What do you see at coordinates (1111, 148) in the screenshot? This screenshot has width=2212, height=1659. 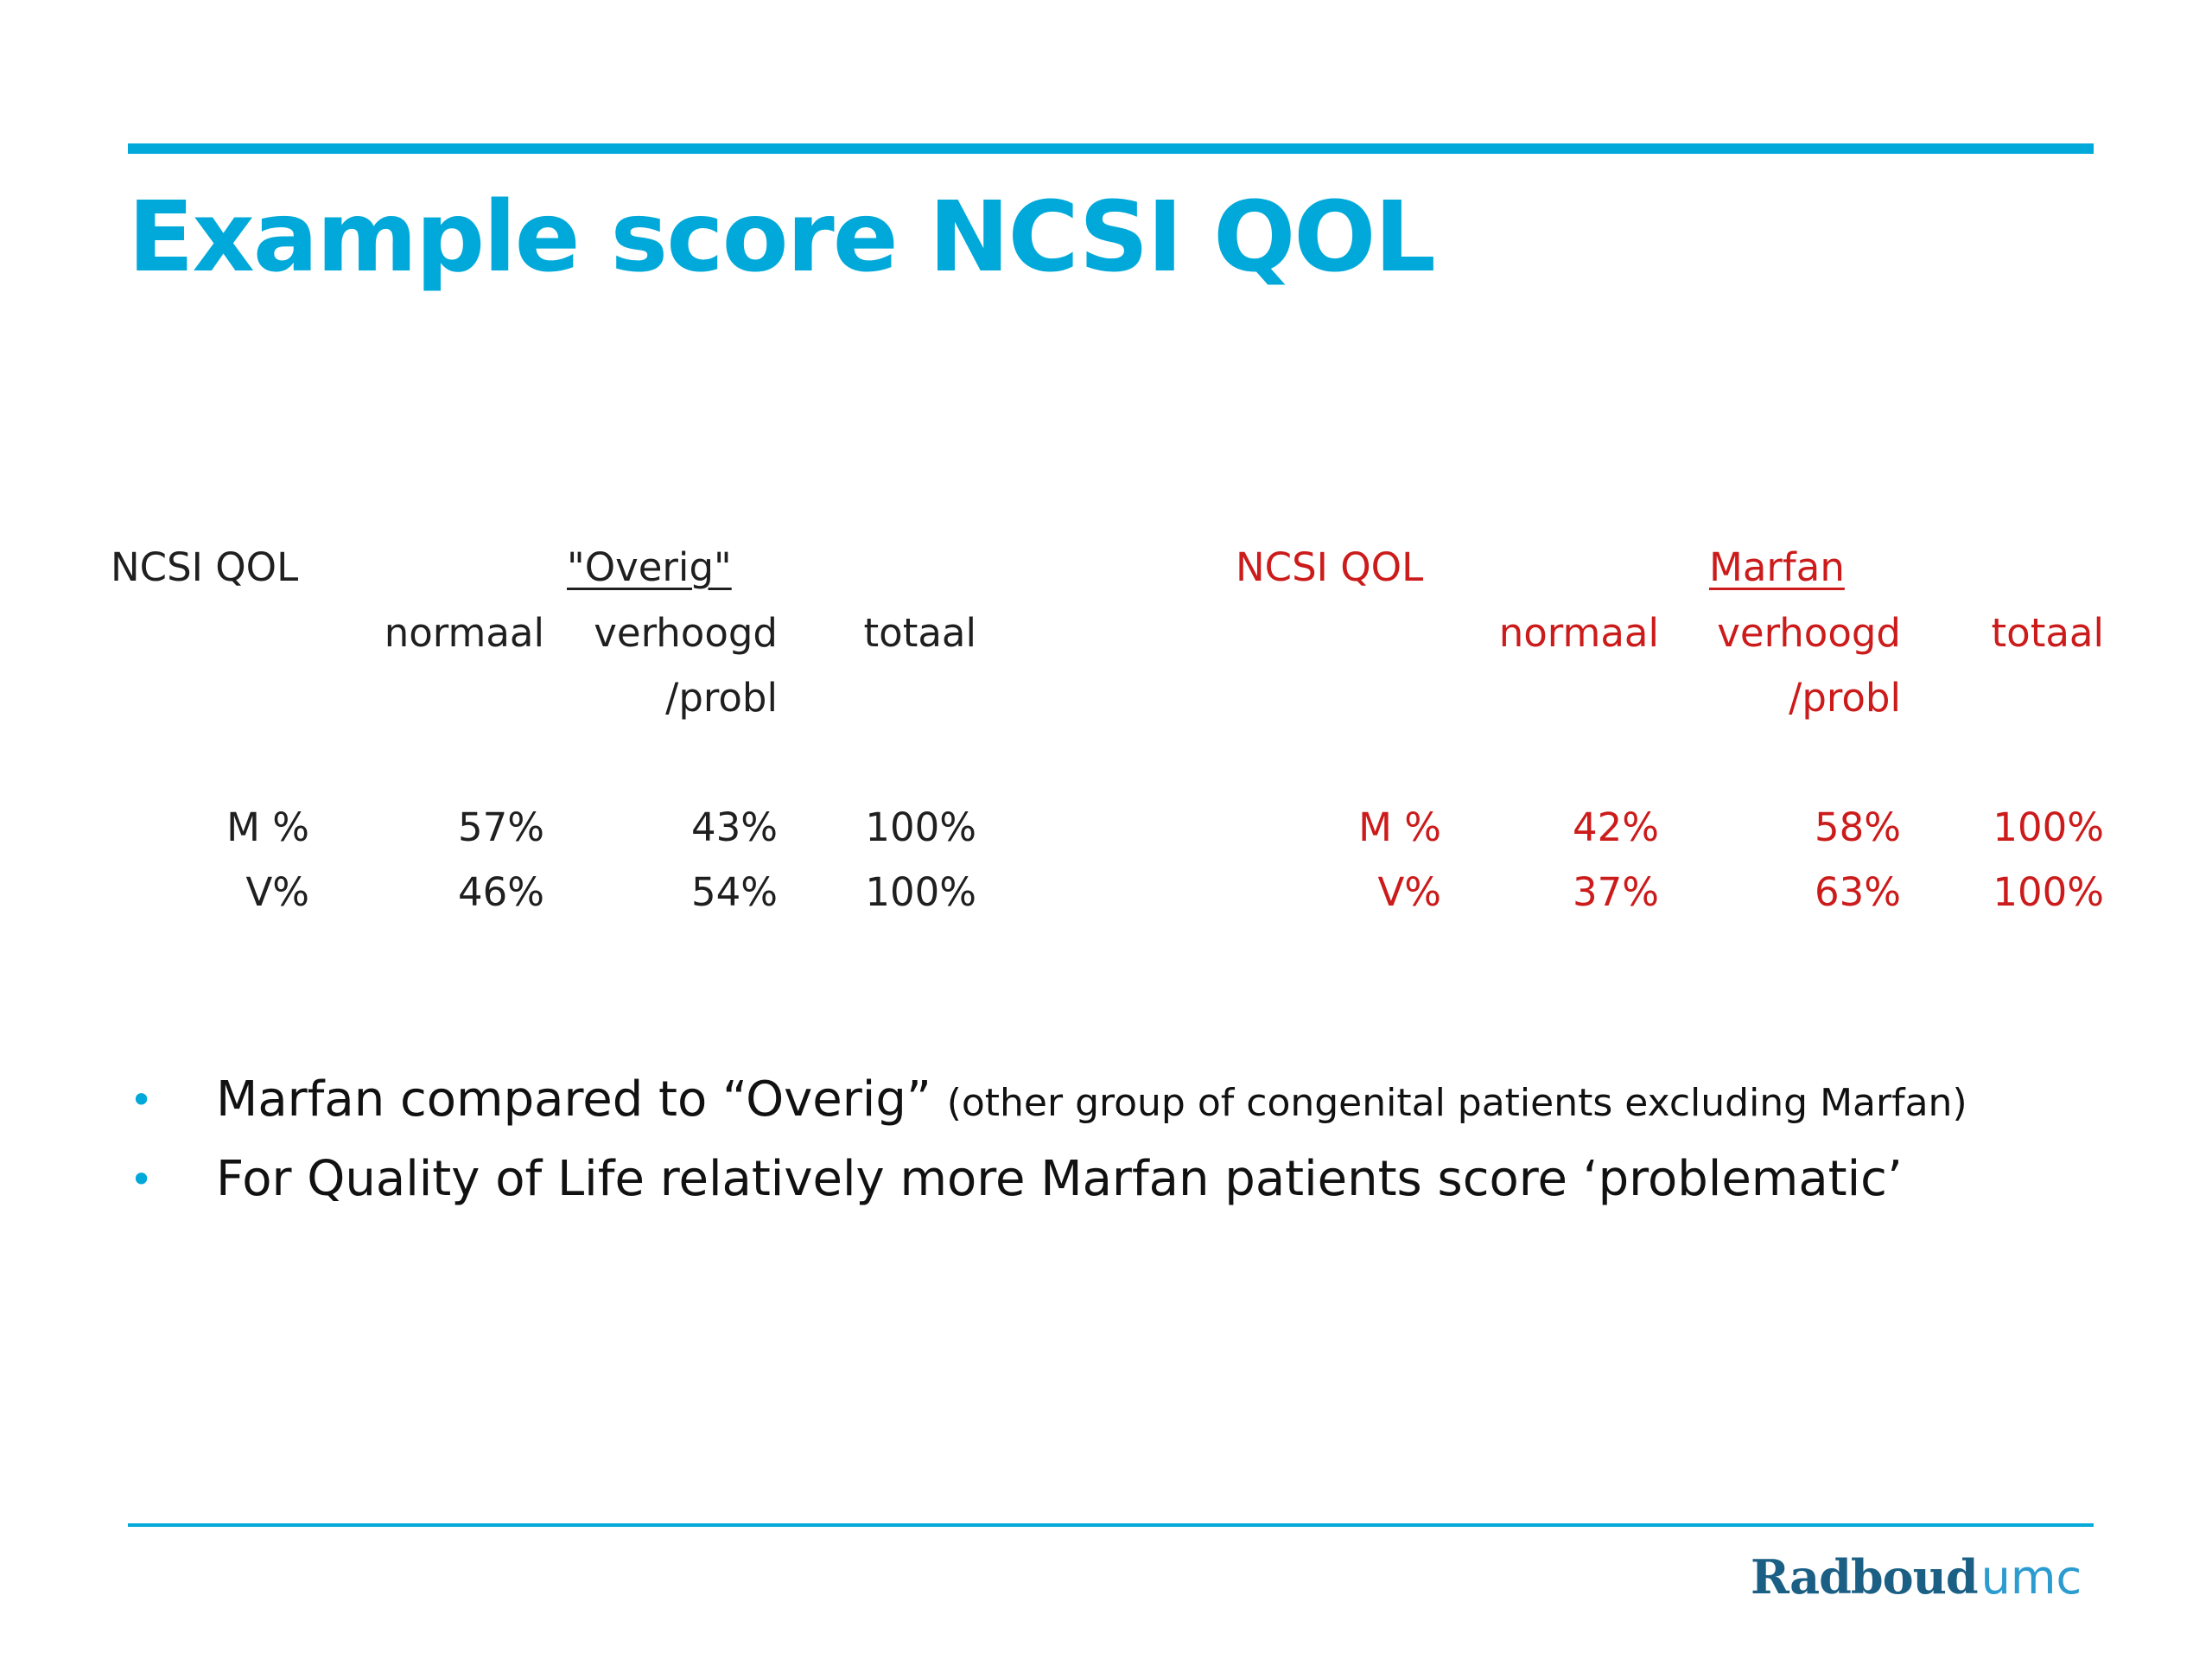 I see `top-divider` at bounding box center [1111, 148].